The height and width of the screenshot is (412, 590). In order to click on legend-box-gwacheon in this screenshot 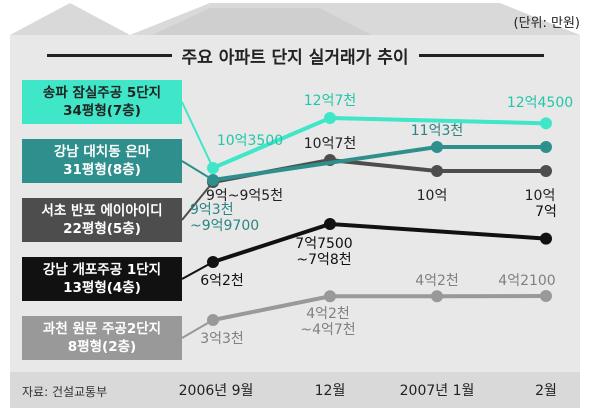, I will do `click(102, 338)`.